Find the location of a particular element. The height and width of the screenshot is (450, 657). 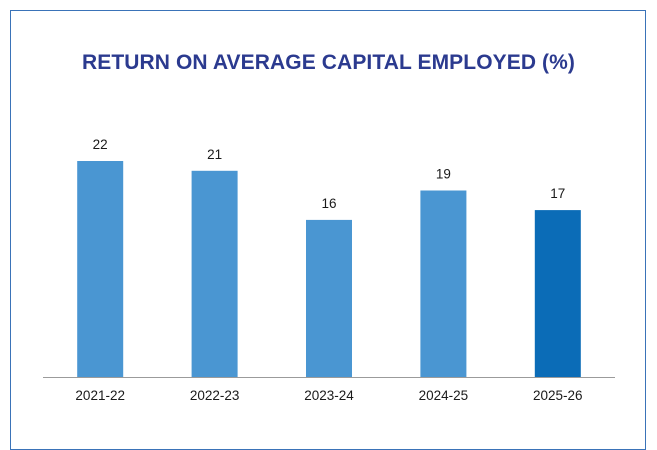

chart-title: RETURN ON AVERAGE CAPITAL EMPLOYED (%) is located at coordinates (328, 62).